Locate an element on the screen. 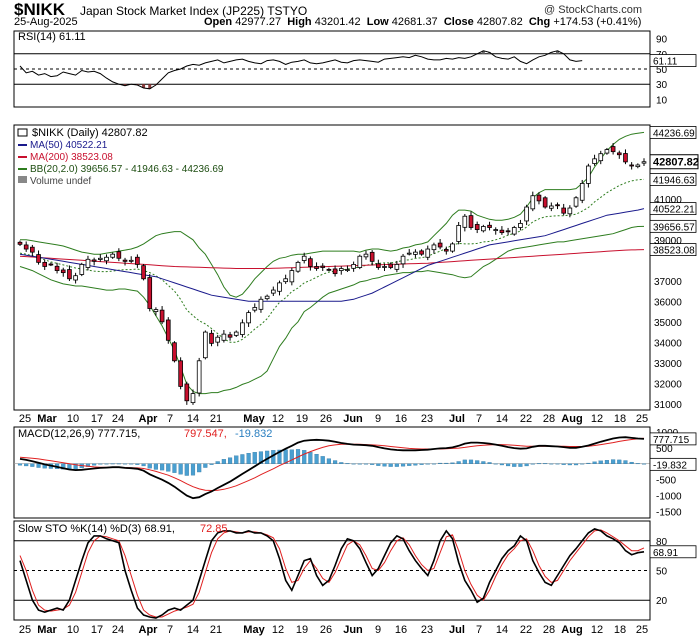 The height and width of the screenshot is (639, 700). legend-candle-swatch is located at coordinates (22, 132).